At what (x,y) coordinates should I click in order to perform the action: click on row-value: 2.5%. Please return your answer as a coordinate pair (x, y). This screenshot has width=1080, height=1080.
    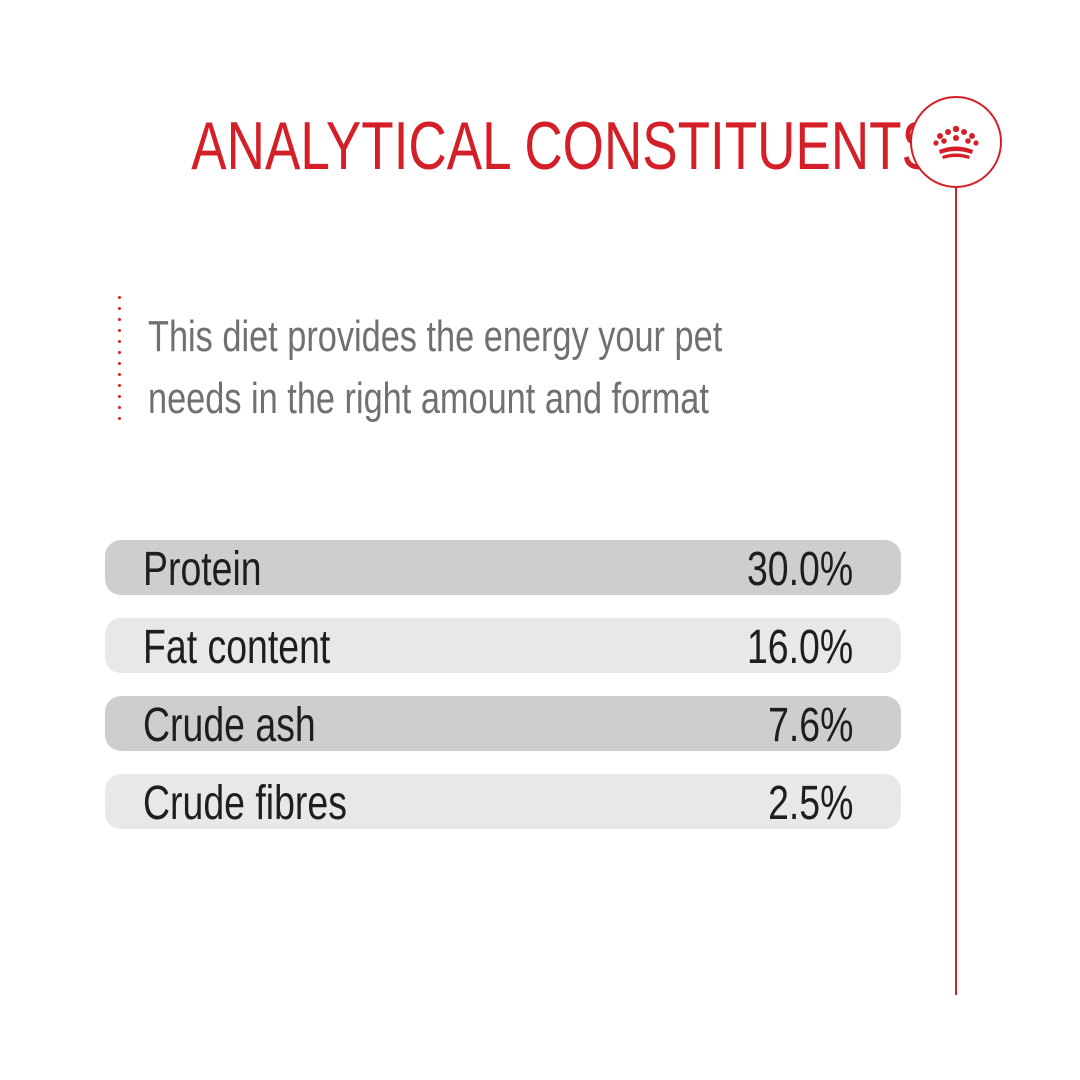
    Looking at the image, I should click on (810, 803).